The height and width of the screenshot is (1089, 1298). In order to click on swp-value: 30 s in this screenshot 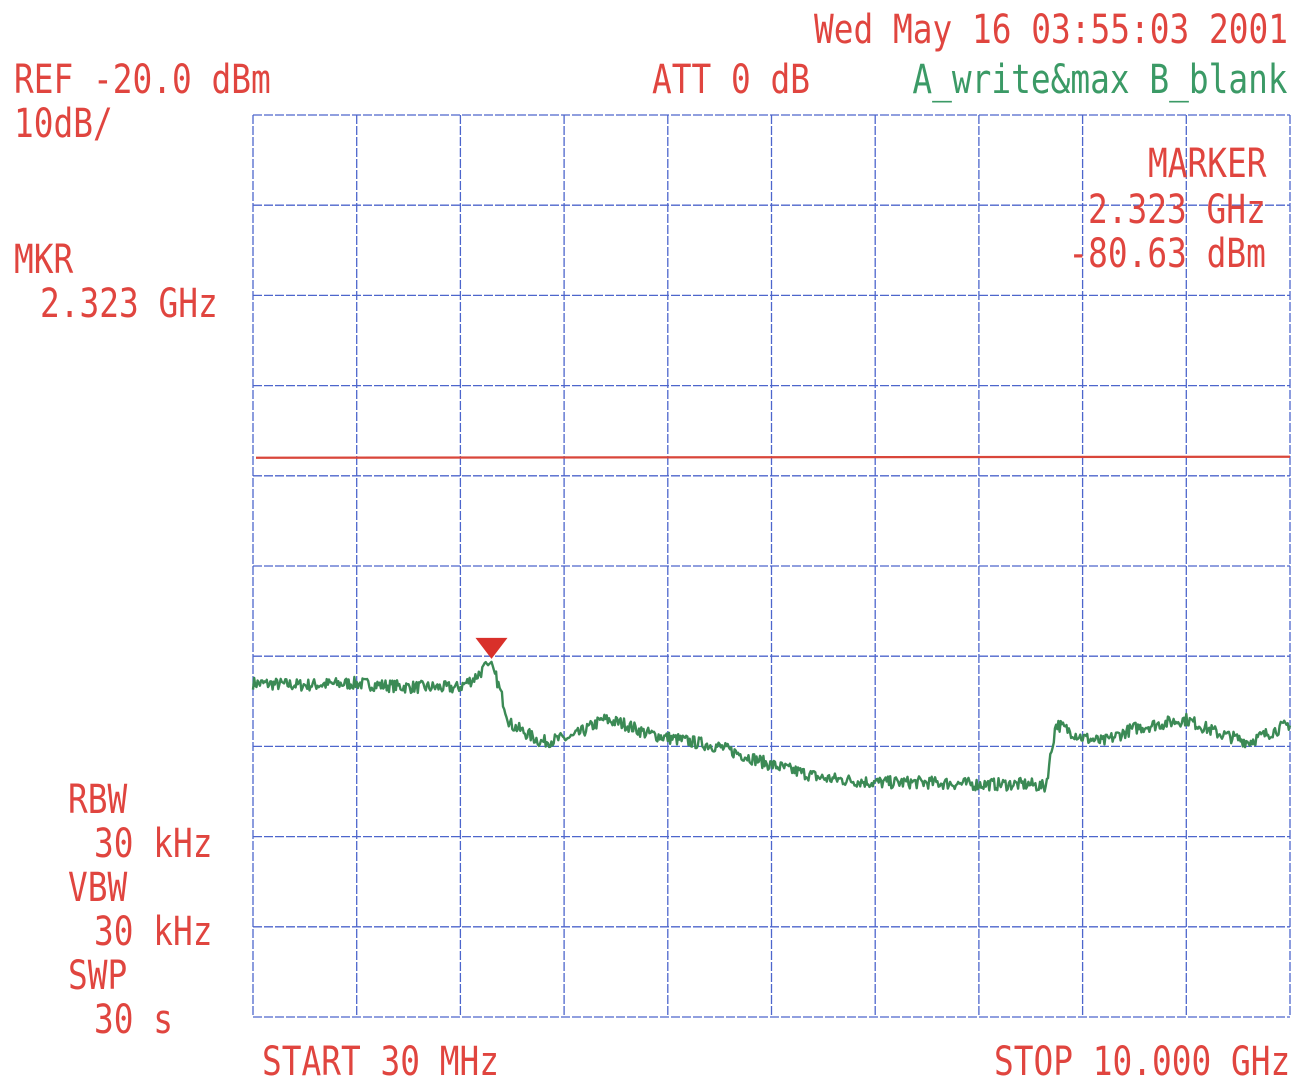, I will do `click(133, 1020)`.